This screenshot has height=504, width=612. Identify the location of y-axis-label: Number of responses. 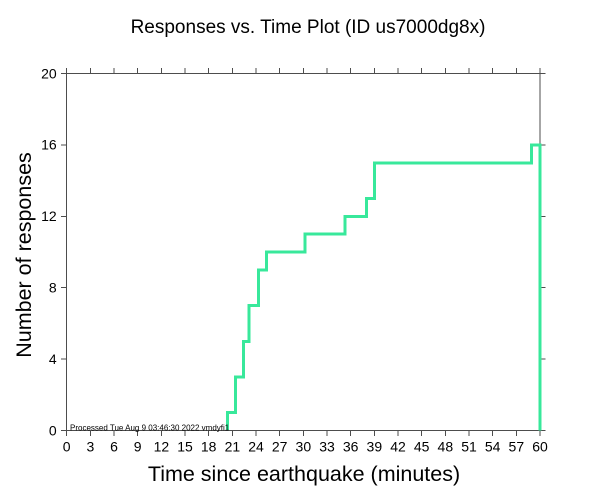
(24, 255).